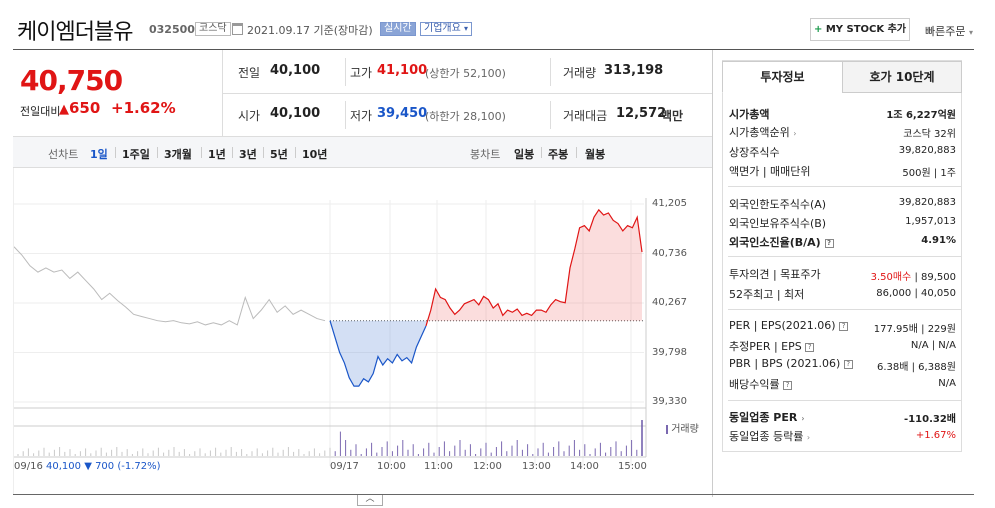 This screenshot has width=995, height=508. What do you see at coordinates (938, 240) in the screenshot?
I see `foreign-ratio-value: 4.91%` at bounding box center [938, 240].